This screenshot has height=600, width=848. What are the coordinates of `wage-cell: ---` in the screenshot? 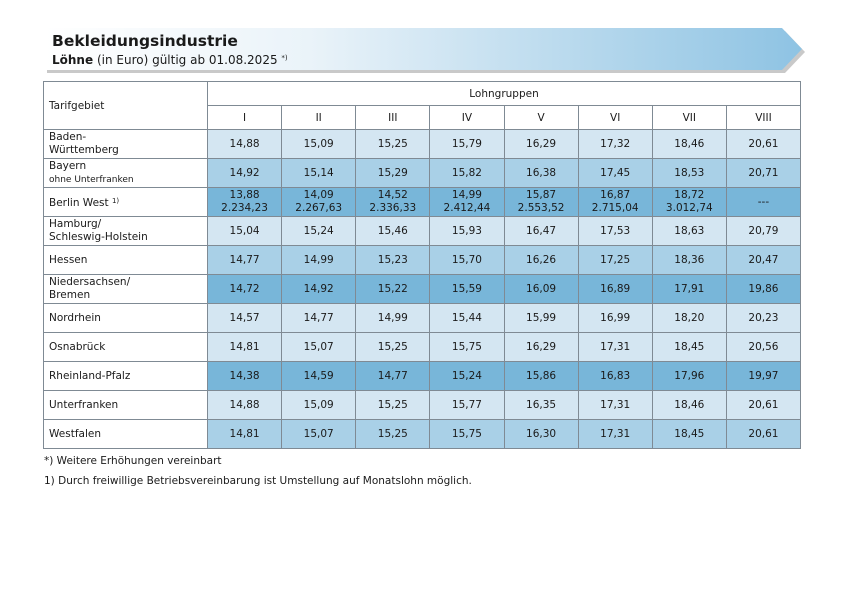 It's located at (763, 202).